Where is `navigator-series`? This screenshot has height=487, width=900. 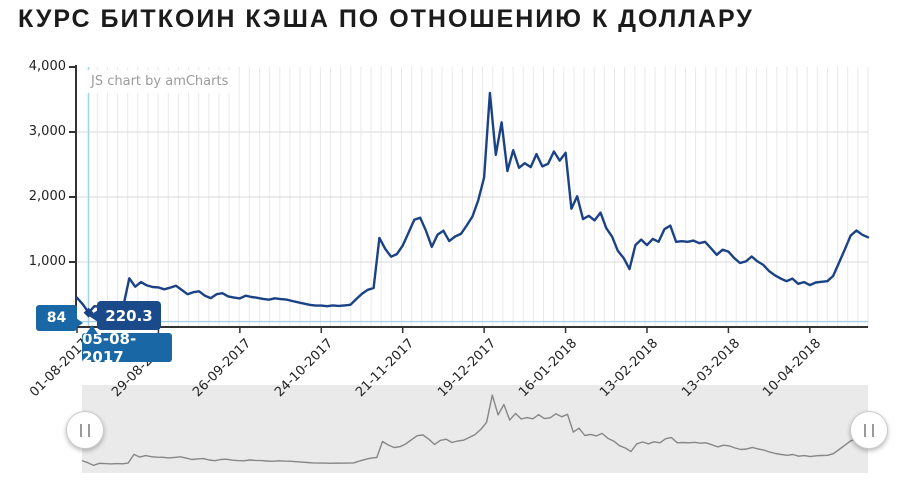 navigator-series is located at coordinates (475, 430).